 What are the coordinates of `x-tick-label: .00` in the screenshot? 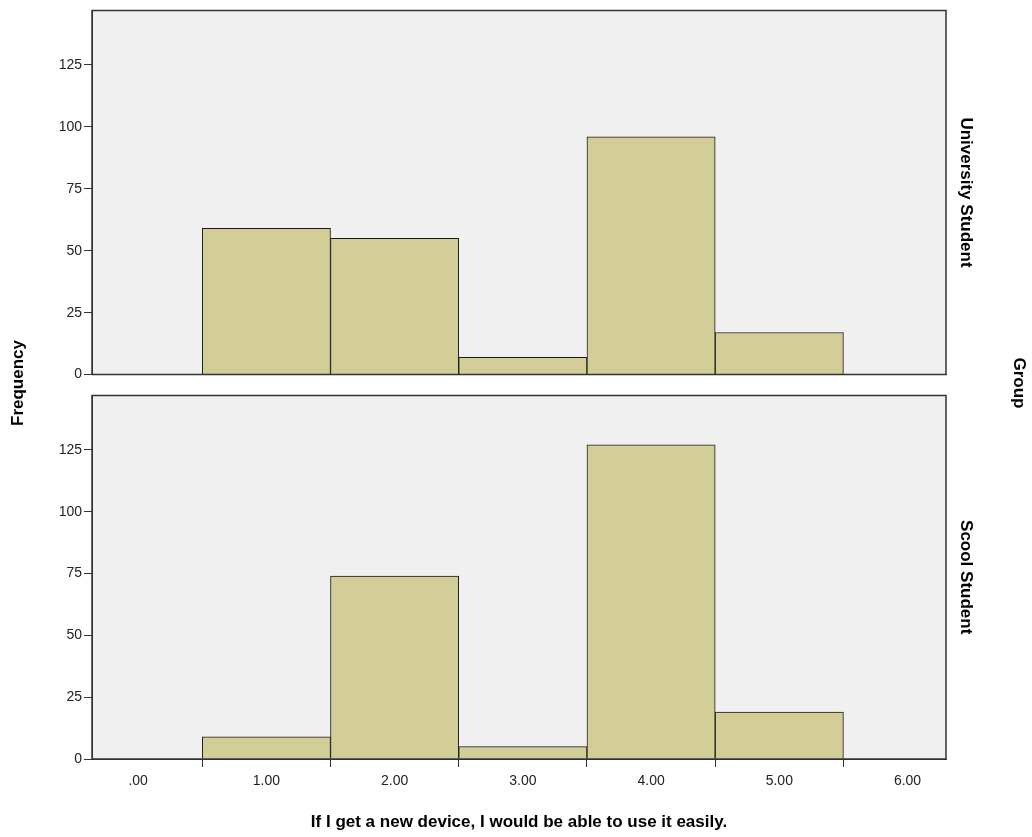 It's located at (138, 780).